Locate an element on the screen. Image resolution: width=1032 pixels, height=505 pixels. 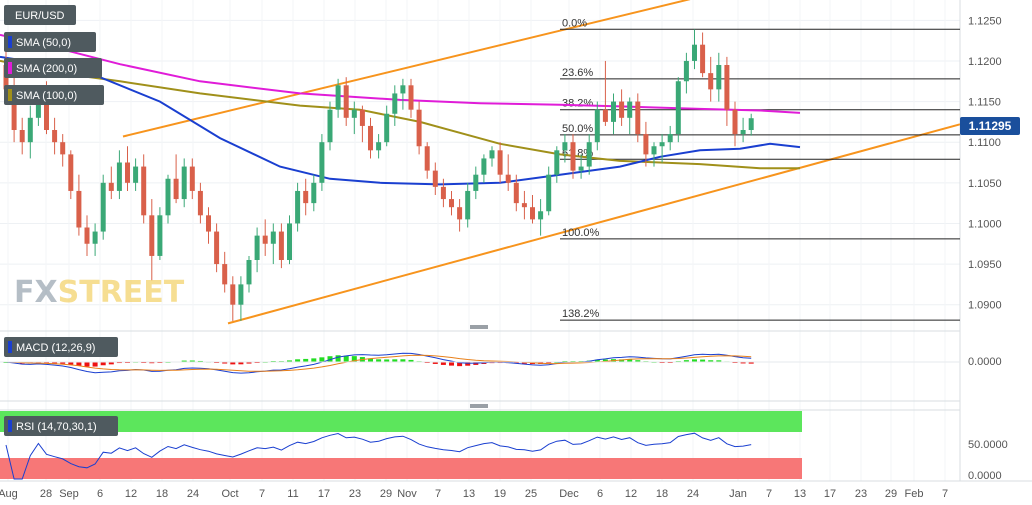
price-tick-label: 1.0900 is located at coordinates (985, 306).